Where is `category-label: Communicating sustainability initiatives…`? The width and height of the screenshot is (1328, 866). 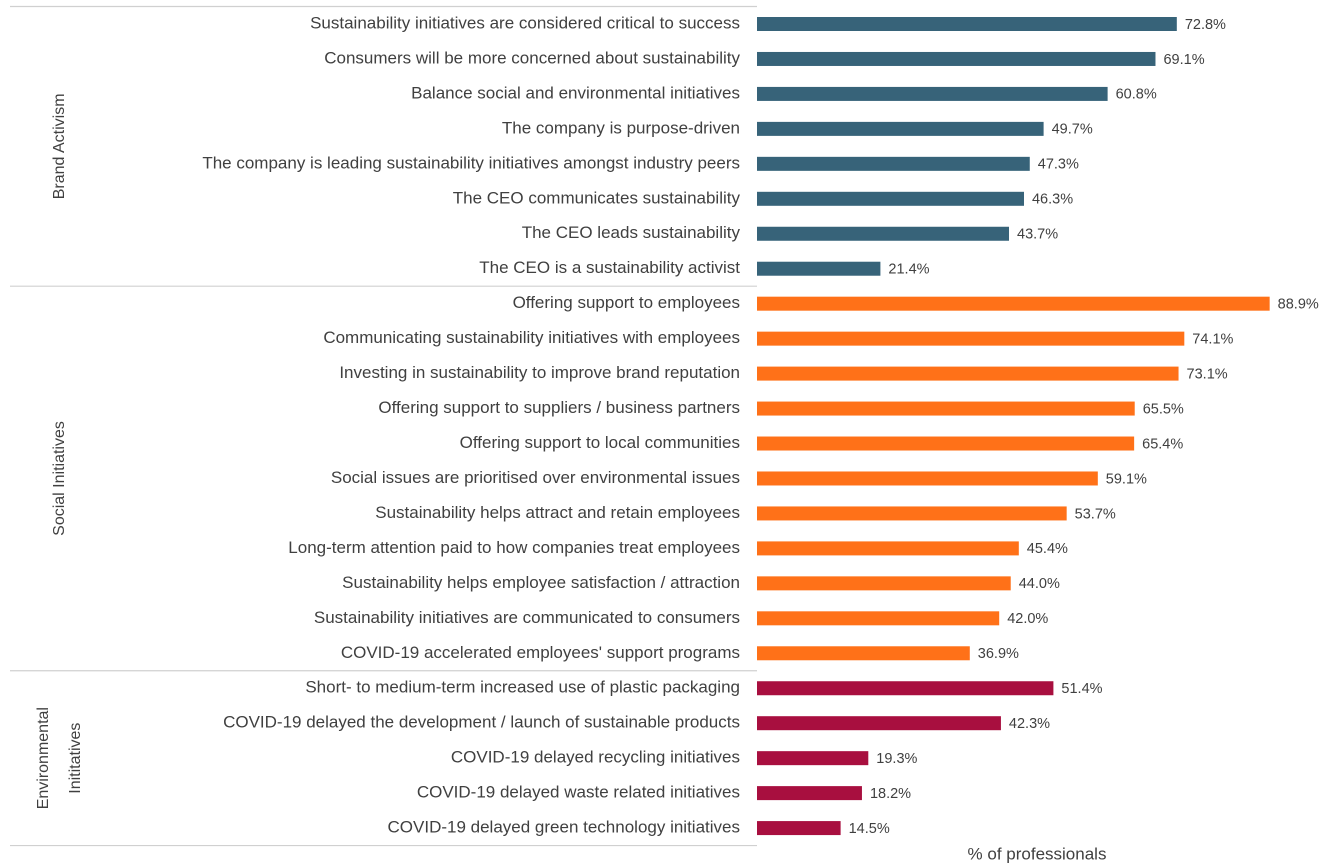 category-label: Communicating sustainability initiatives… is located at coordinates (531, 337).